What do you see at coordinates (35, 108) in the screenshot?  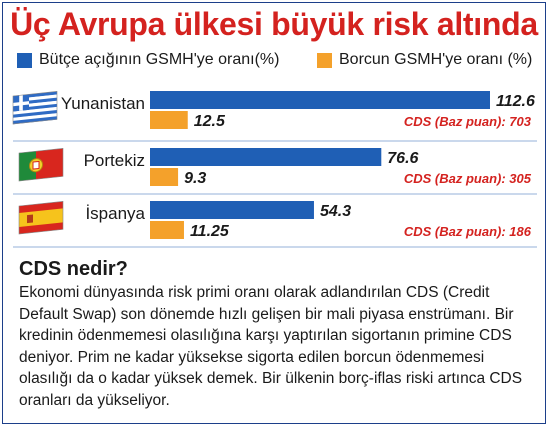 I see `greece-flag-icon` at bounding box center [35, 108].